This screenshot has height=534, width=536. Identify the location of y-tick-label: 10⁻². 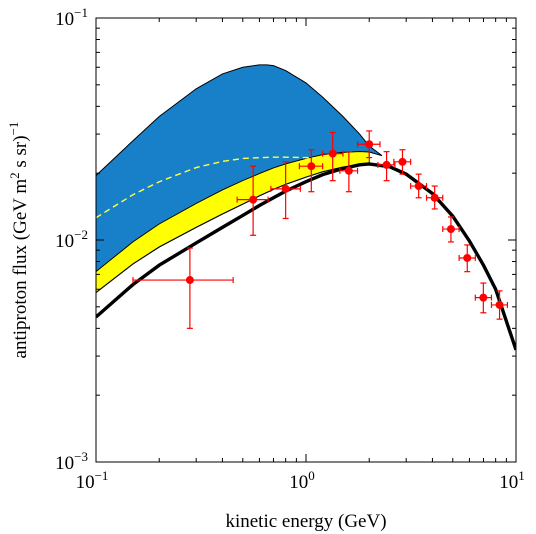
(71, 239).